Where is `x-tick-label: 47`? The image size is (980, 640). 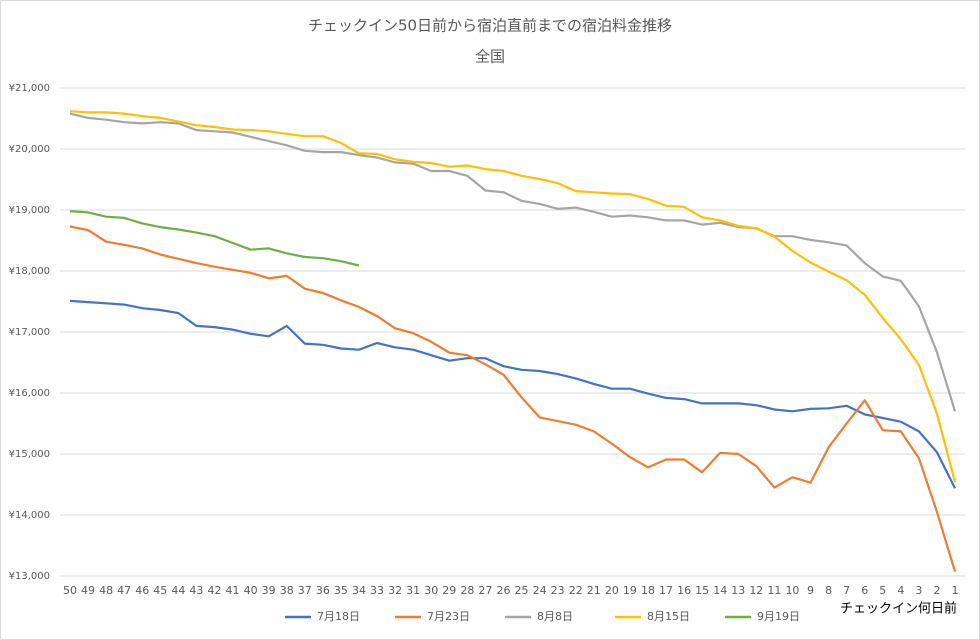 x-tick-label: 47 is located at coordinates (124, 590).